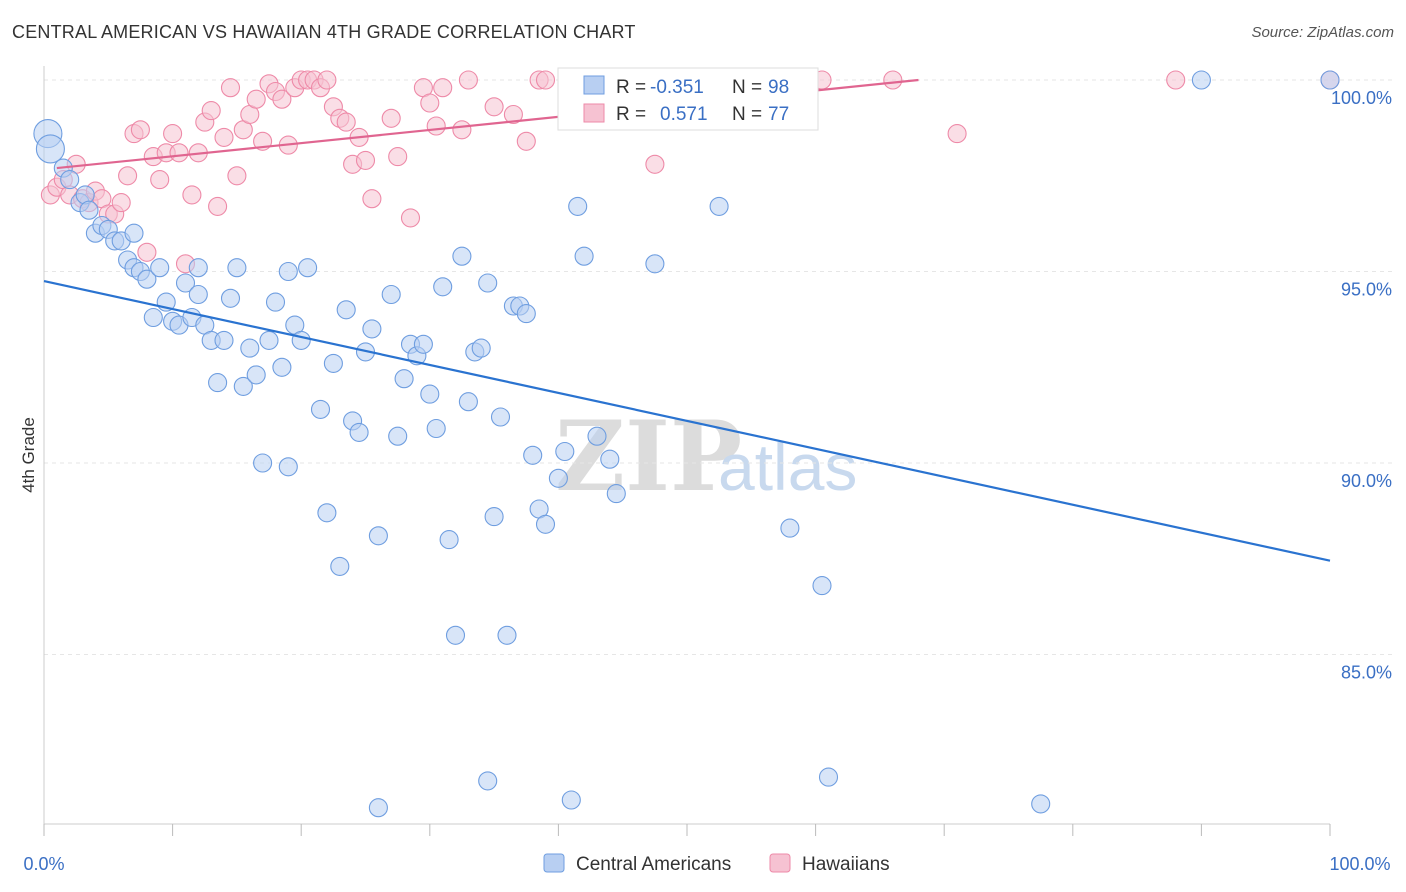 The height and width of the screenshot is (892, 1406). I want to click on series-legend-swatch-central-americans, so click(554, 863).